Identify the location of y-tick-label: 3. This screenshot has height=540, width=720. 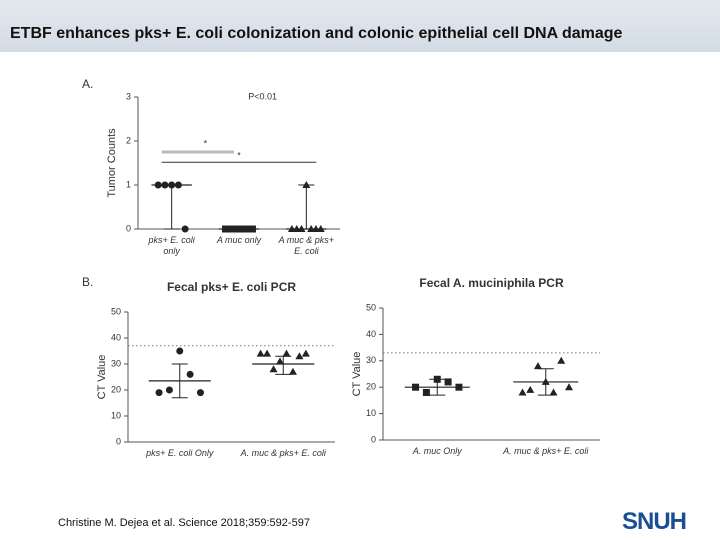
(128, 96).